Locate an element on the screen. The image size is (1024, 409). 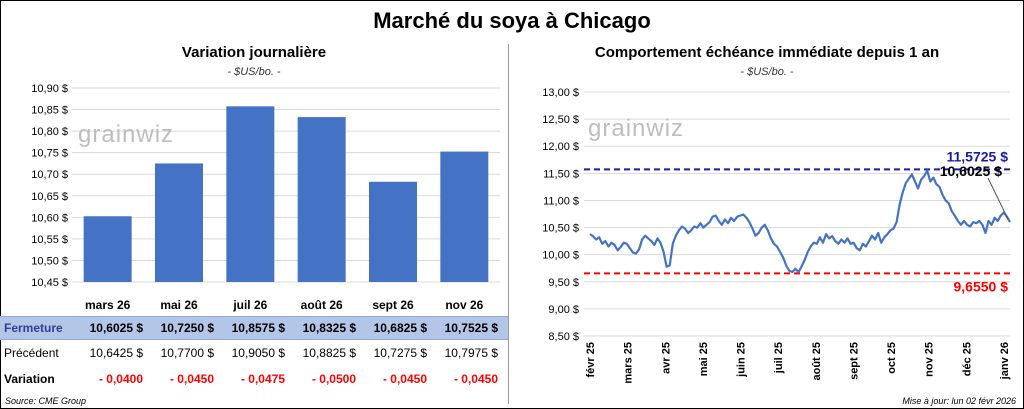
bar-y-tick-label: 10,60 $ is located at coordinates (49, 218).